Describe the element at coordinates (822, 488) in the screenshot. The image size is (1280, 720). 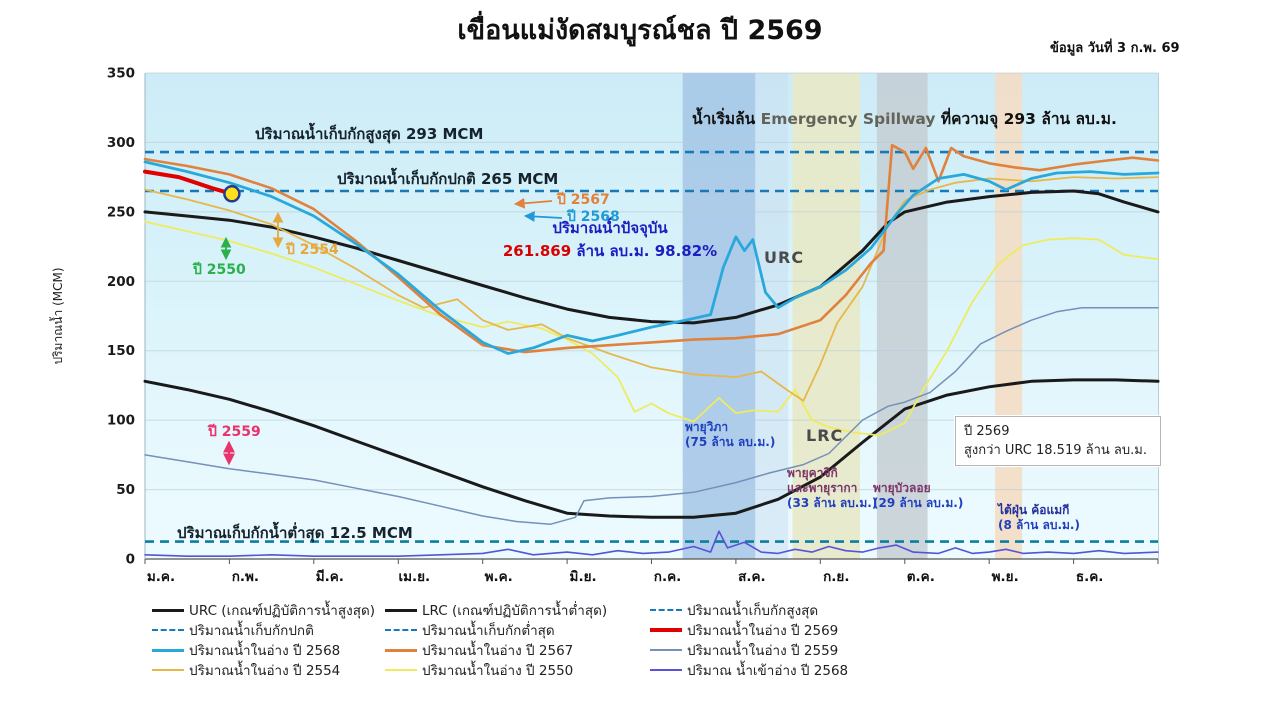
I see `storm-ragasa-name: และพายุรากา` at that location.